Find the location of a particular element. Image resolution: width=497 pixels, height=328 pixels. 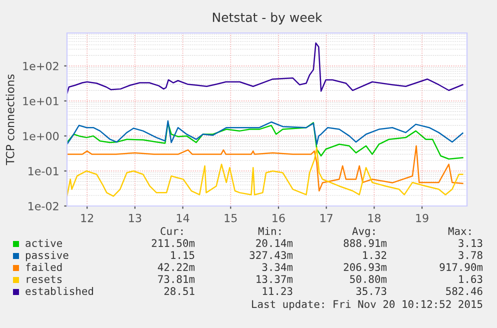

text: 3.34m is located at coordinates (277, 267).